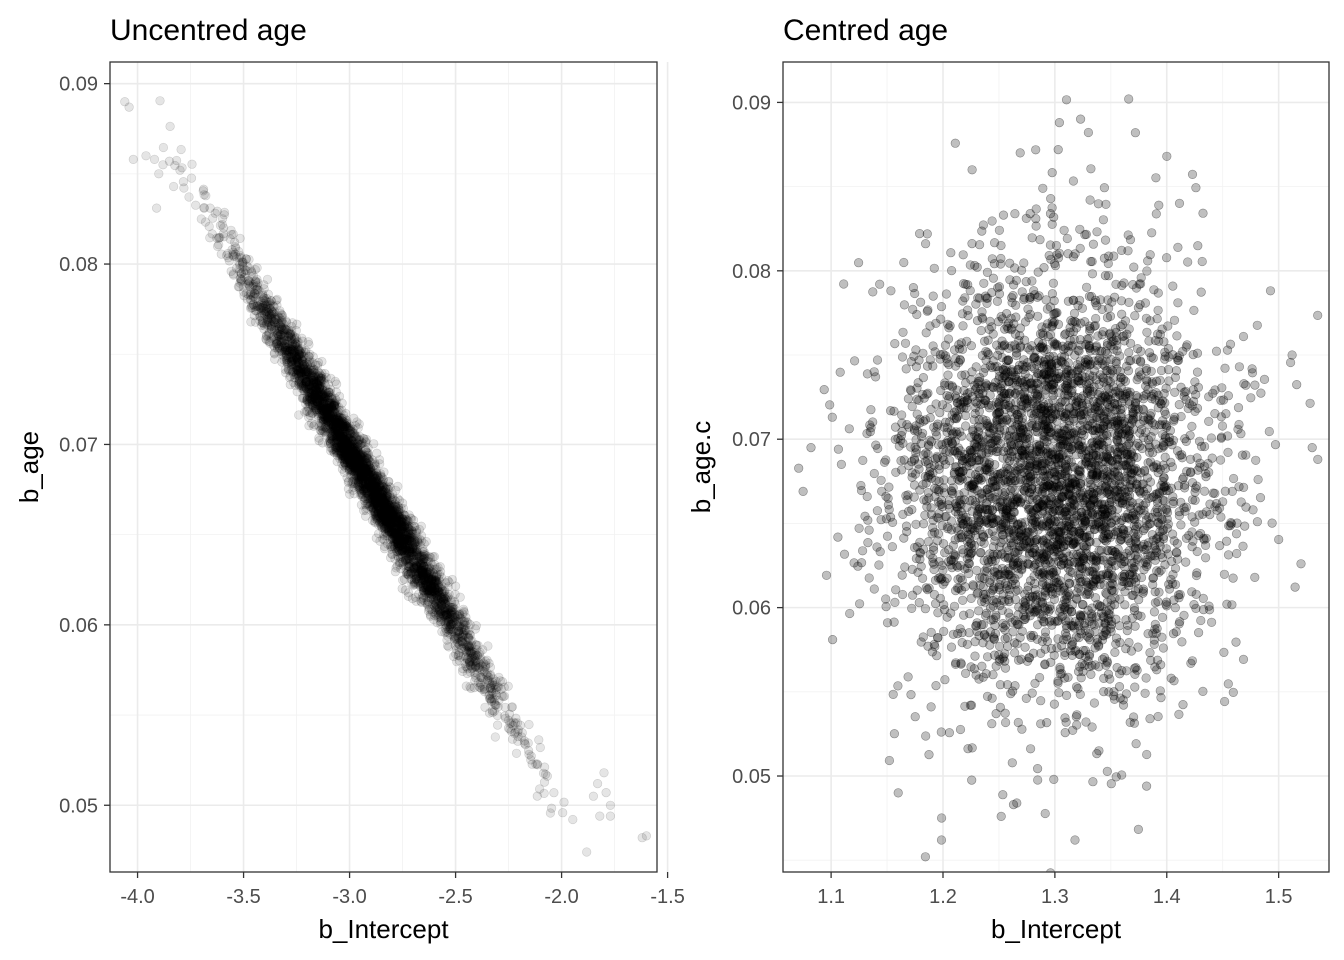 Image resolution: width=1344 pixels, height=960 pixels. I want to click on x-tick-label: -1.5, so click(667, 897).